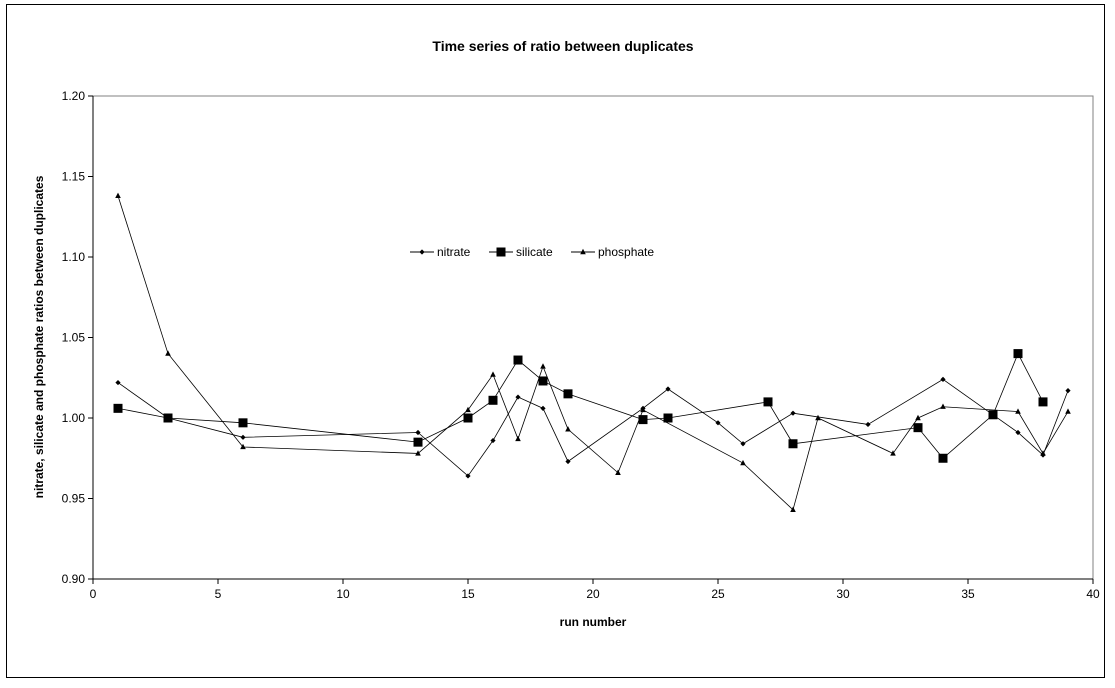 The width and height of the screenshot is (1115, 688). I want to click on chart-title: Time series of ratio between duplicates, so click(562, 46).